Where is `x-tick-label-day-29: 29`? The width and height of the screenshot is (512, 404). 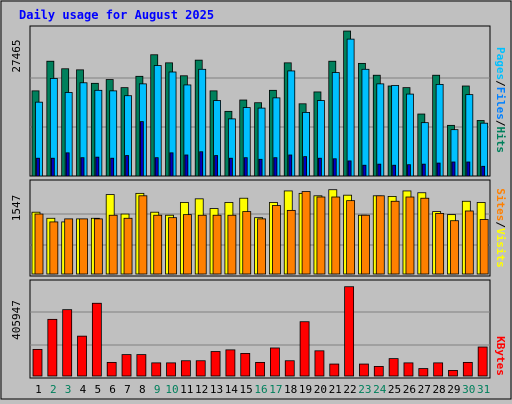 x-tick-label-day-29: 29 is located at coordinates (453, 389).